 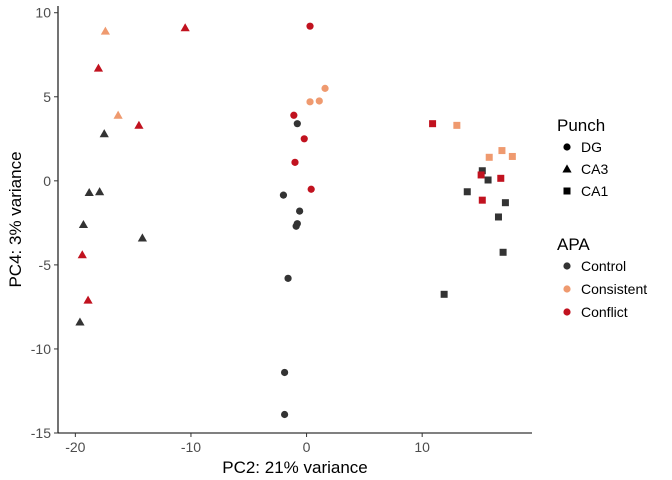 I want to click on y-tick-label: 5, so click(x=47, y=97).